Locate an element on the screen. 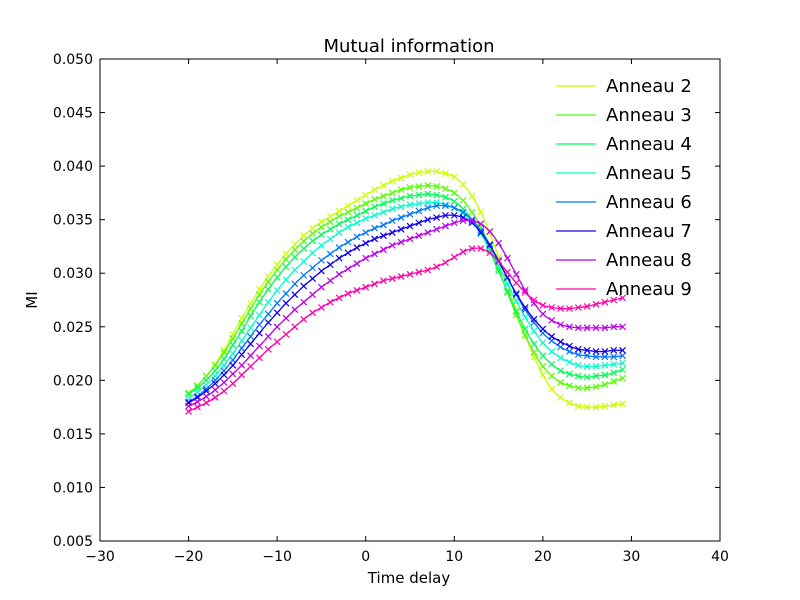 This screenshot has width=800, height=600. y-tick-label: 0.025 is located at coordinates (73, 328).